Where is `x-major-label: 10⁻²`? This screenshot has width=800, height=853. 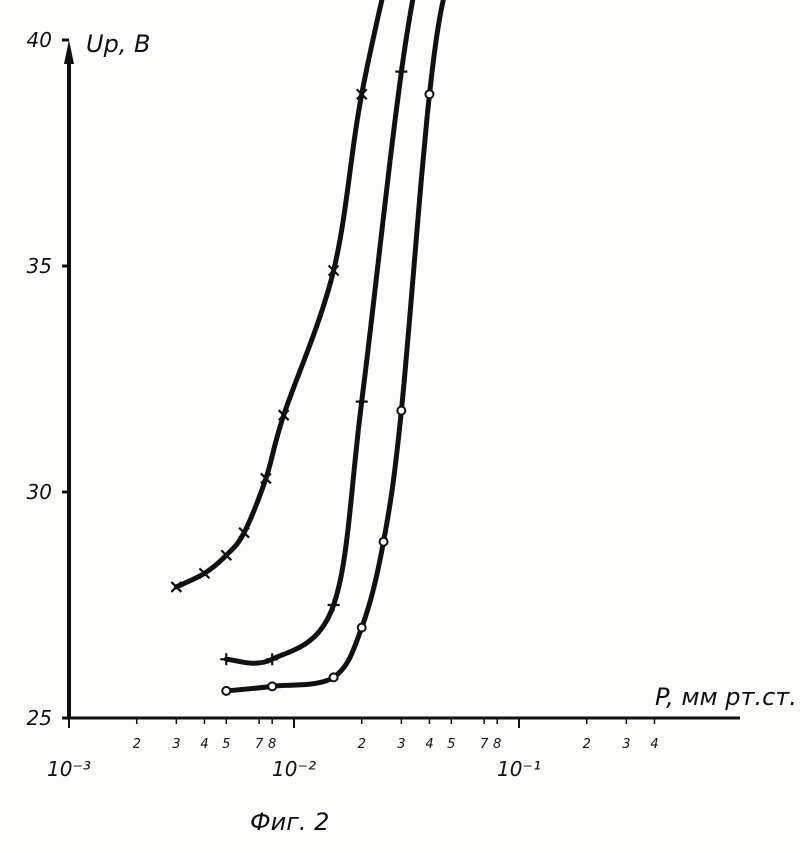
x-major-label: 10⁻² is located at coordinates (294, 769).